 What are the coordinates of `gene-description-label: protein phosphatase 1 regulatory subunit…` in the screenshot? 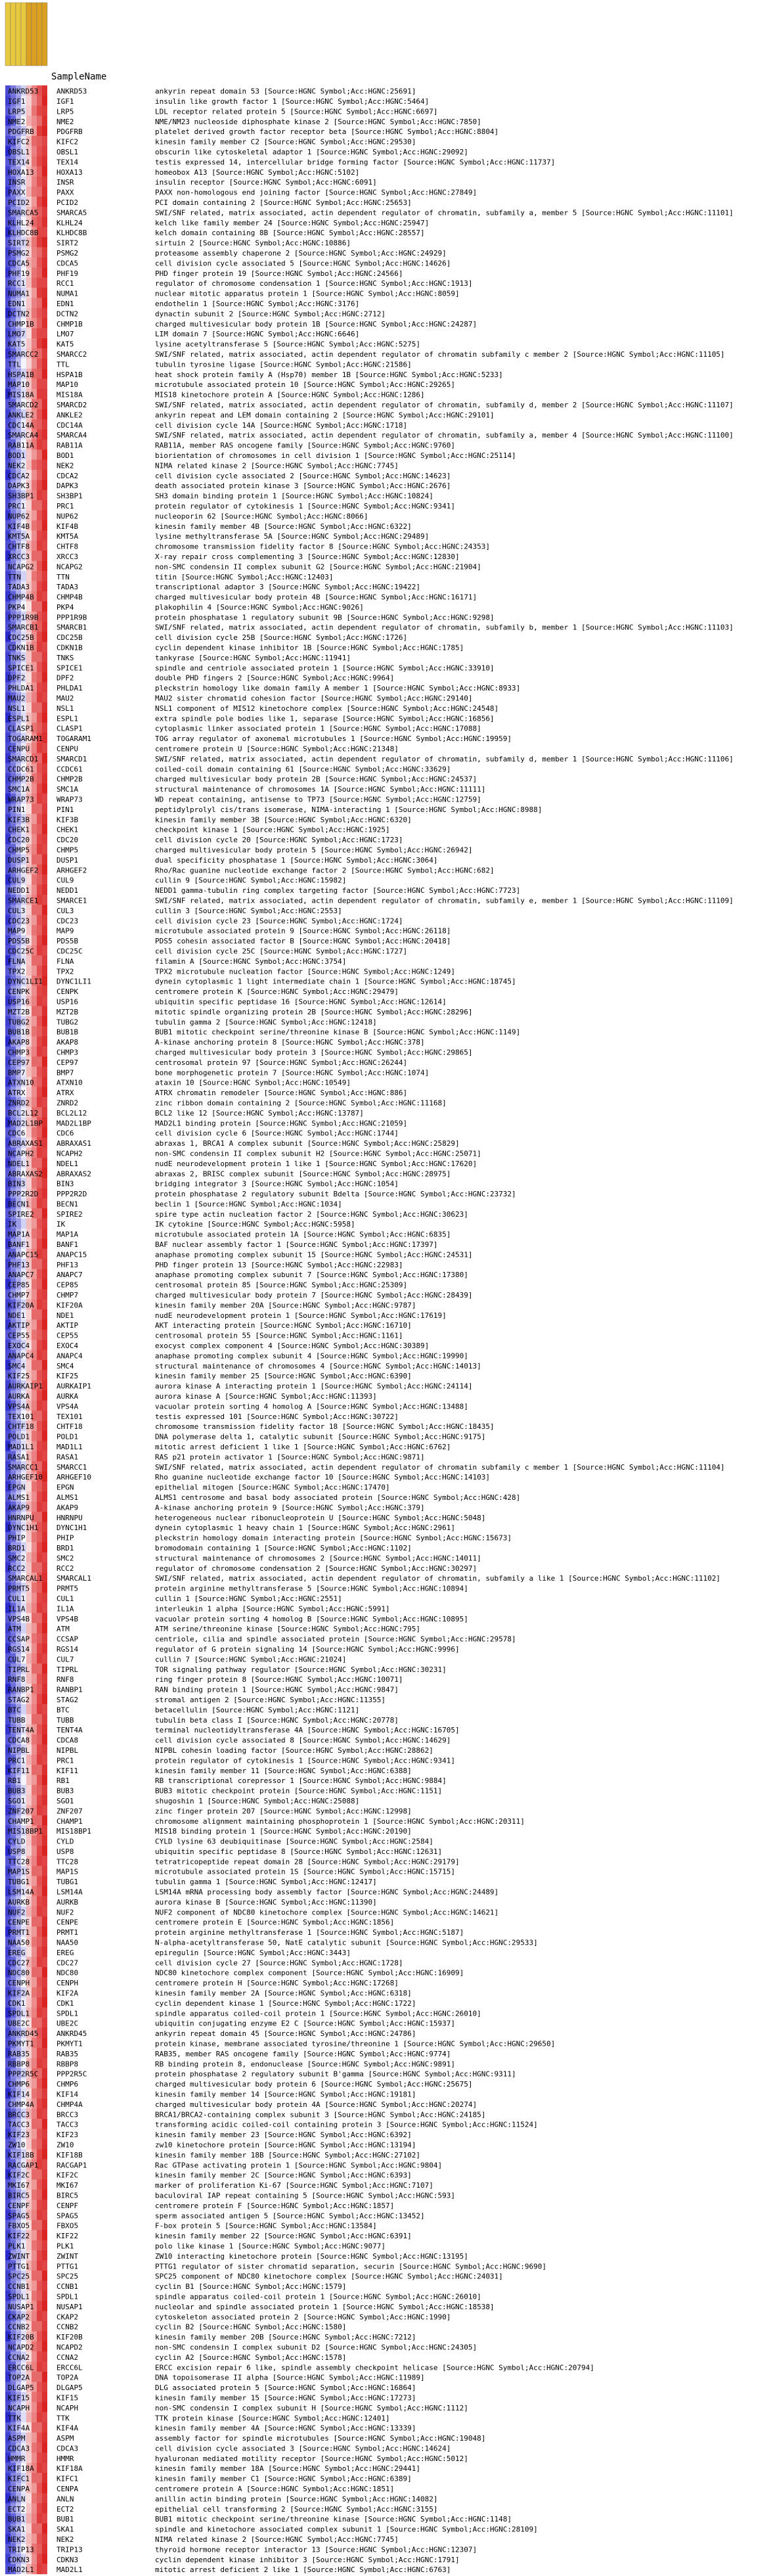 It's located at (325, 617).